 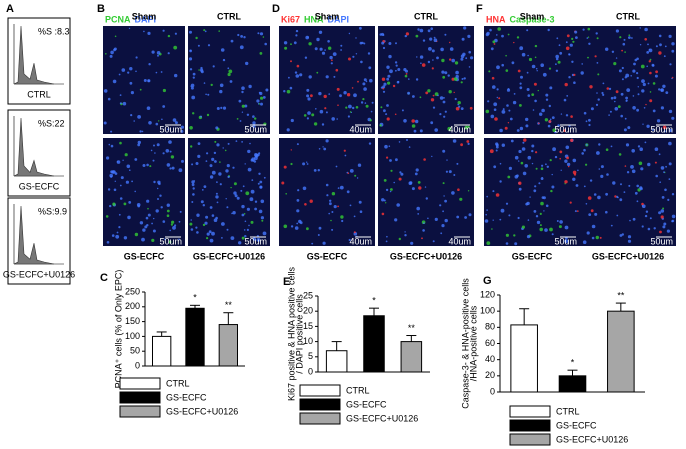 I want to click on stain-label: DAPI, so click(x=146, y=19).